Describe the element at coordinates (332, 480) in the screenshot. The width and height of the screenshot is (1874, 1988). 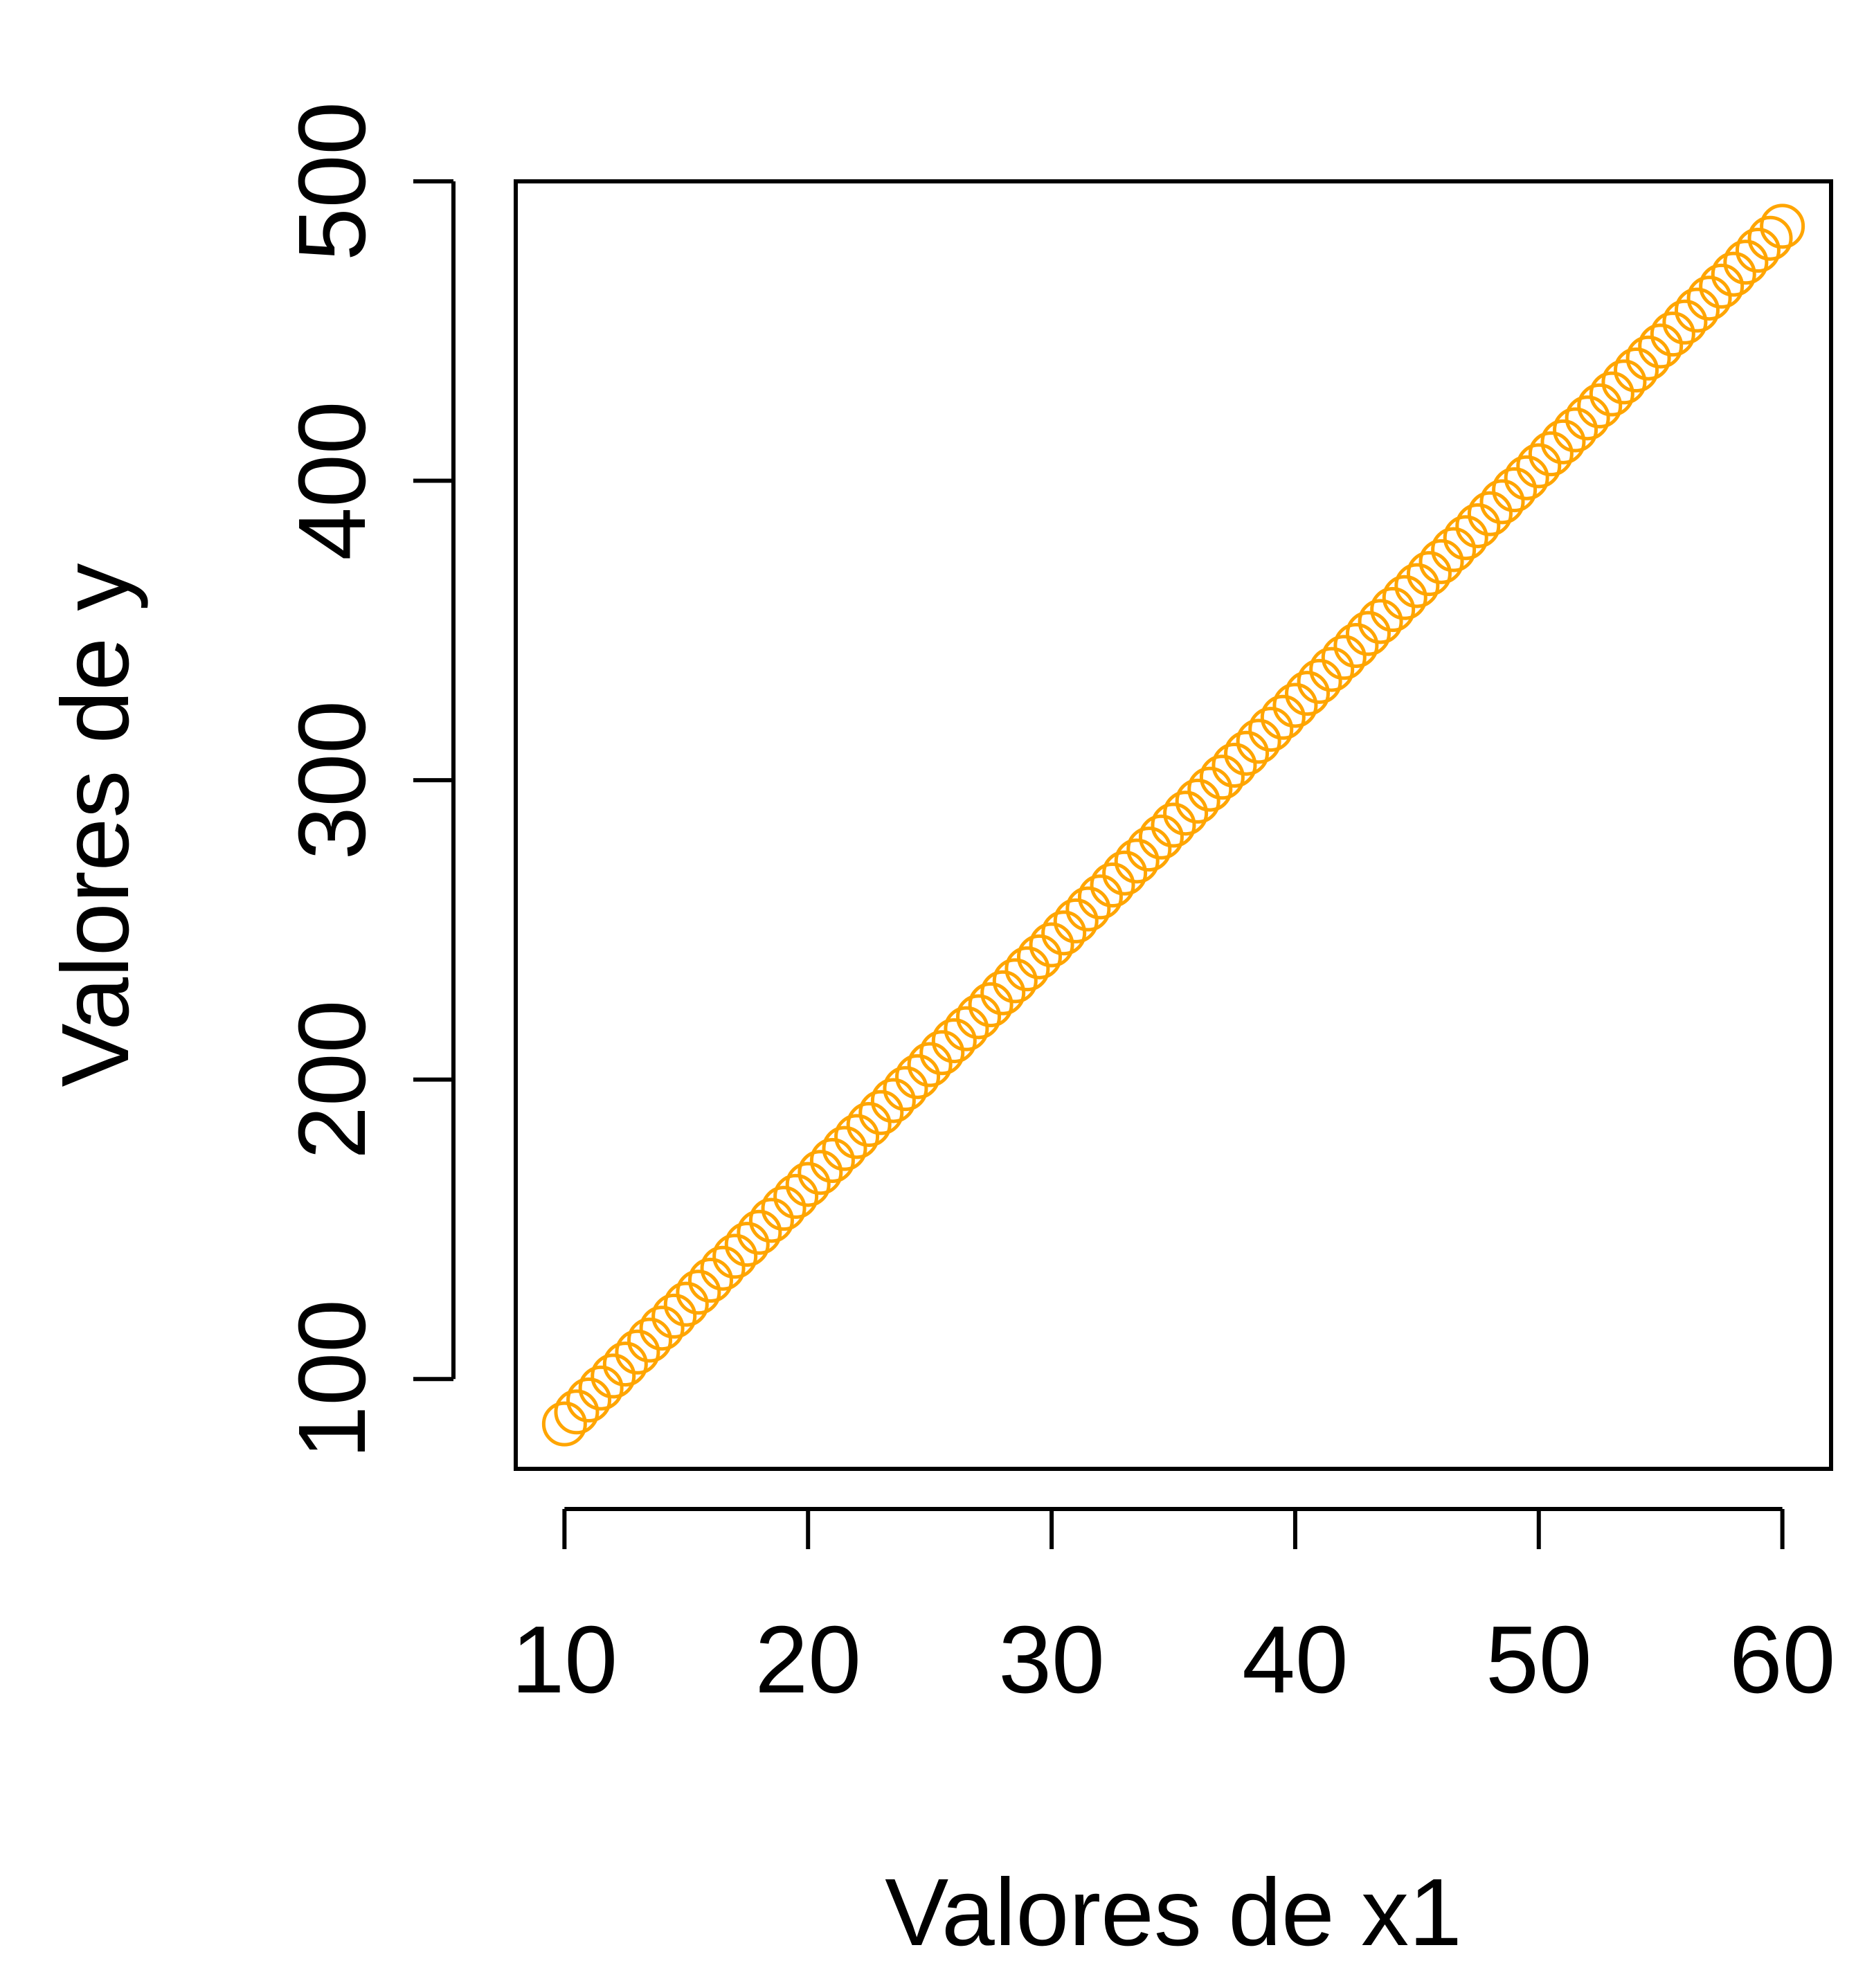
I see `y-tick-label: 400` at that location.